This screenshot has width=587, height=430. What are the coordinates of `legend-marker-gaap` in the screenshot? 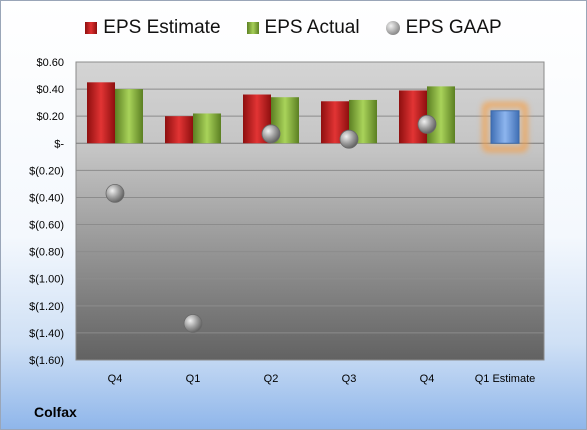 It's located at (392, 28).